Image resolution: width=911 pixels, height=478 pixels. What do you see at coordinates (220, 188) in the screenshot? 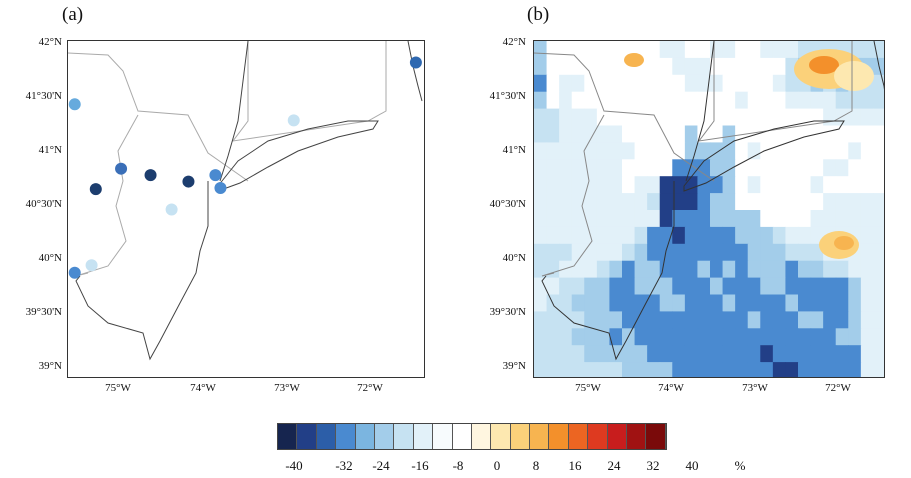
I see `station-marker` at bounding box center [220, 188].